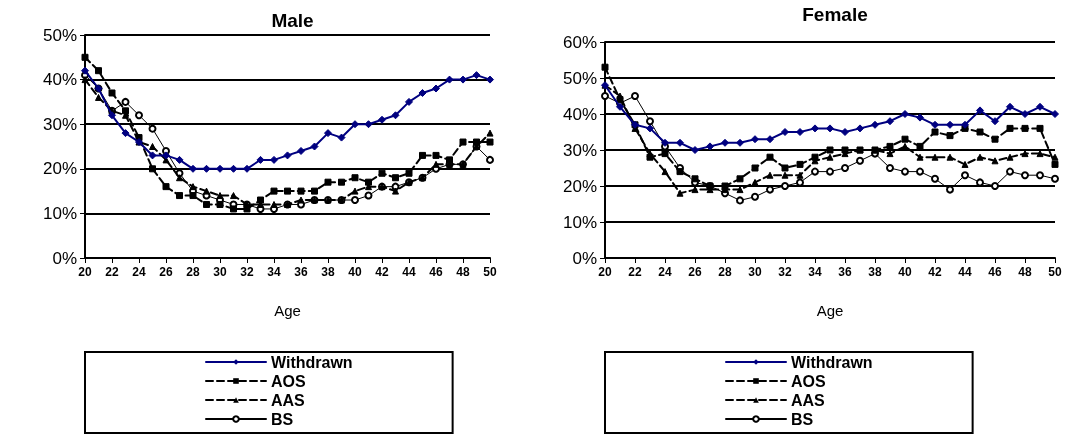 The height and width of the screenshot is (444, 1068). Describe the element at coordinates (835, 14) in the screenshot. I see `chart-title: Female` at that location.